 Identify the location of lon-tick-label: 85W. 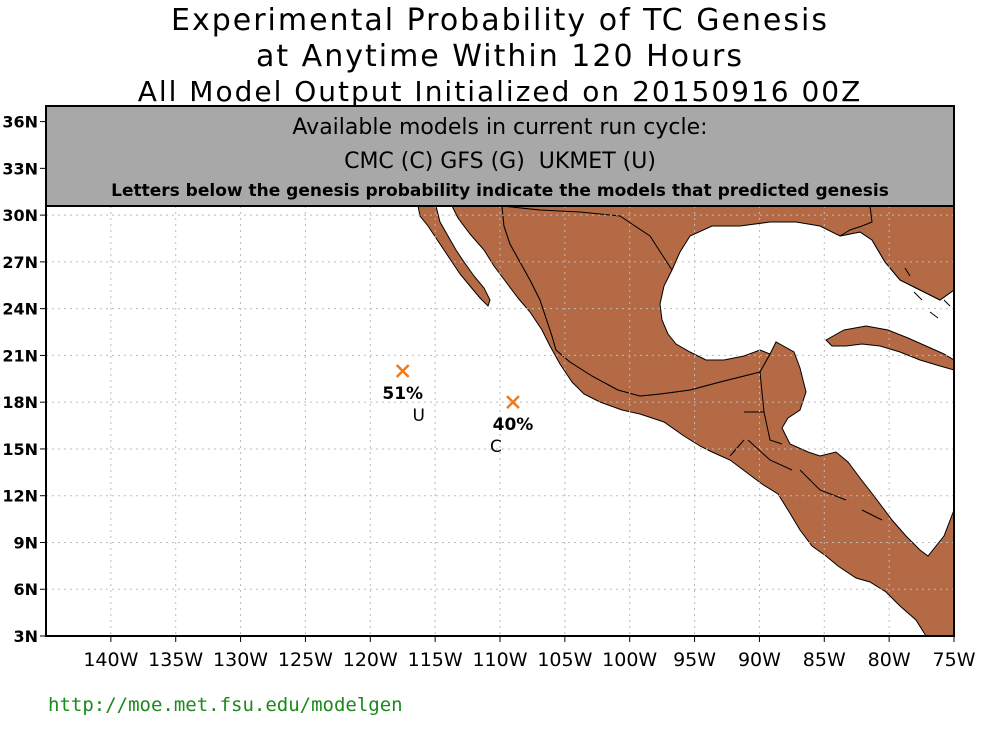
(824, 660).